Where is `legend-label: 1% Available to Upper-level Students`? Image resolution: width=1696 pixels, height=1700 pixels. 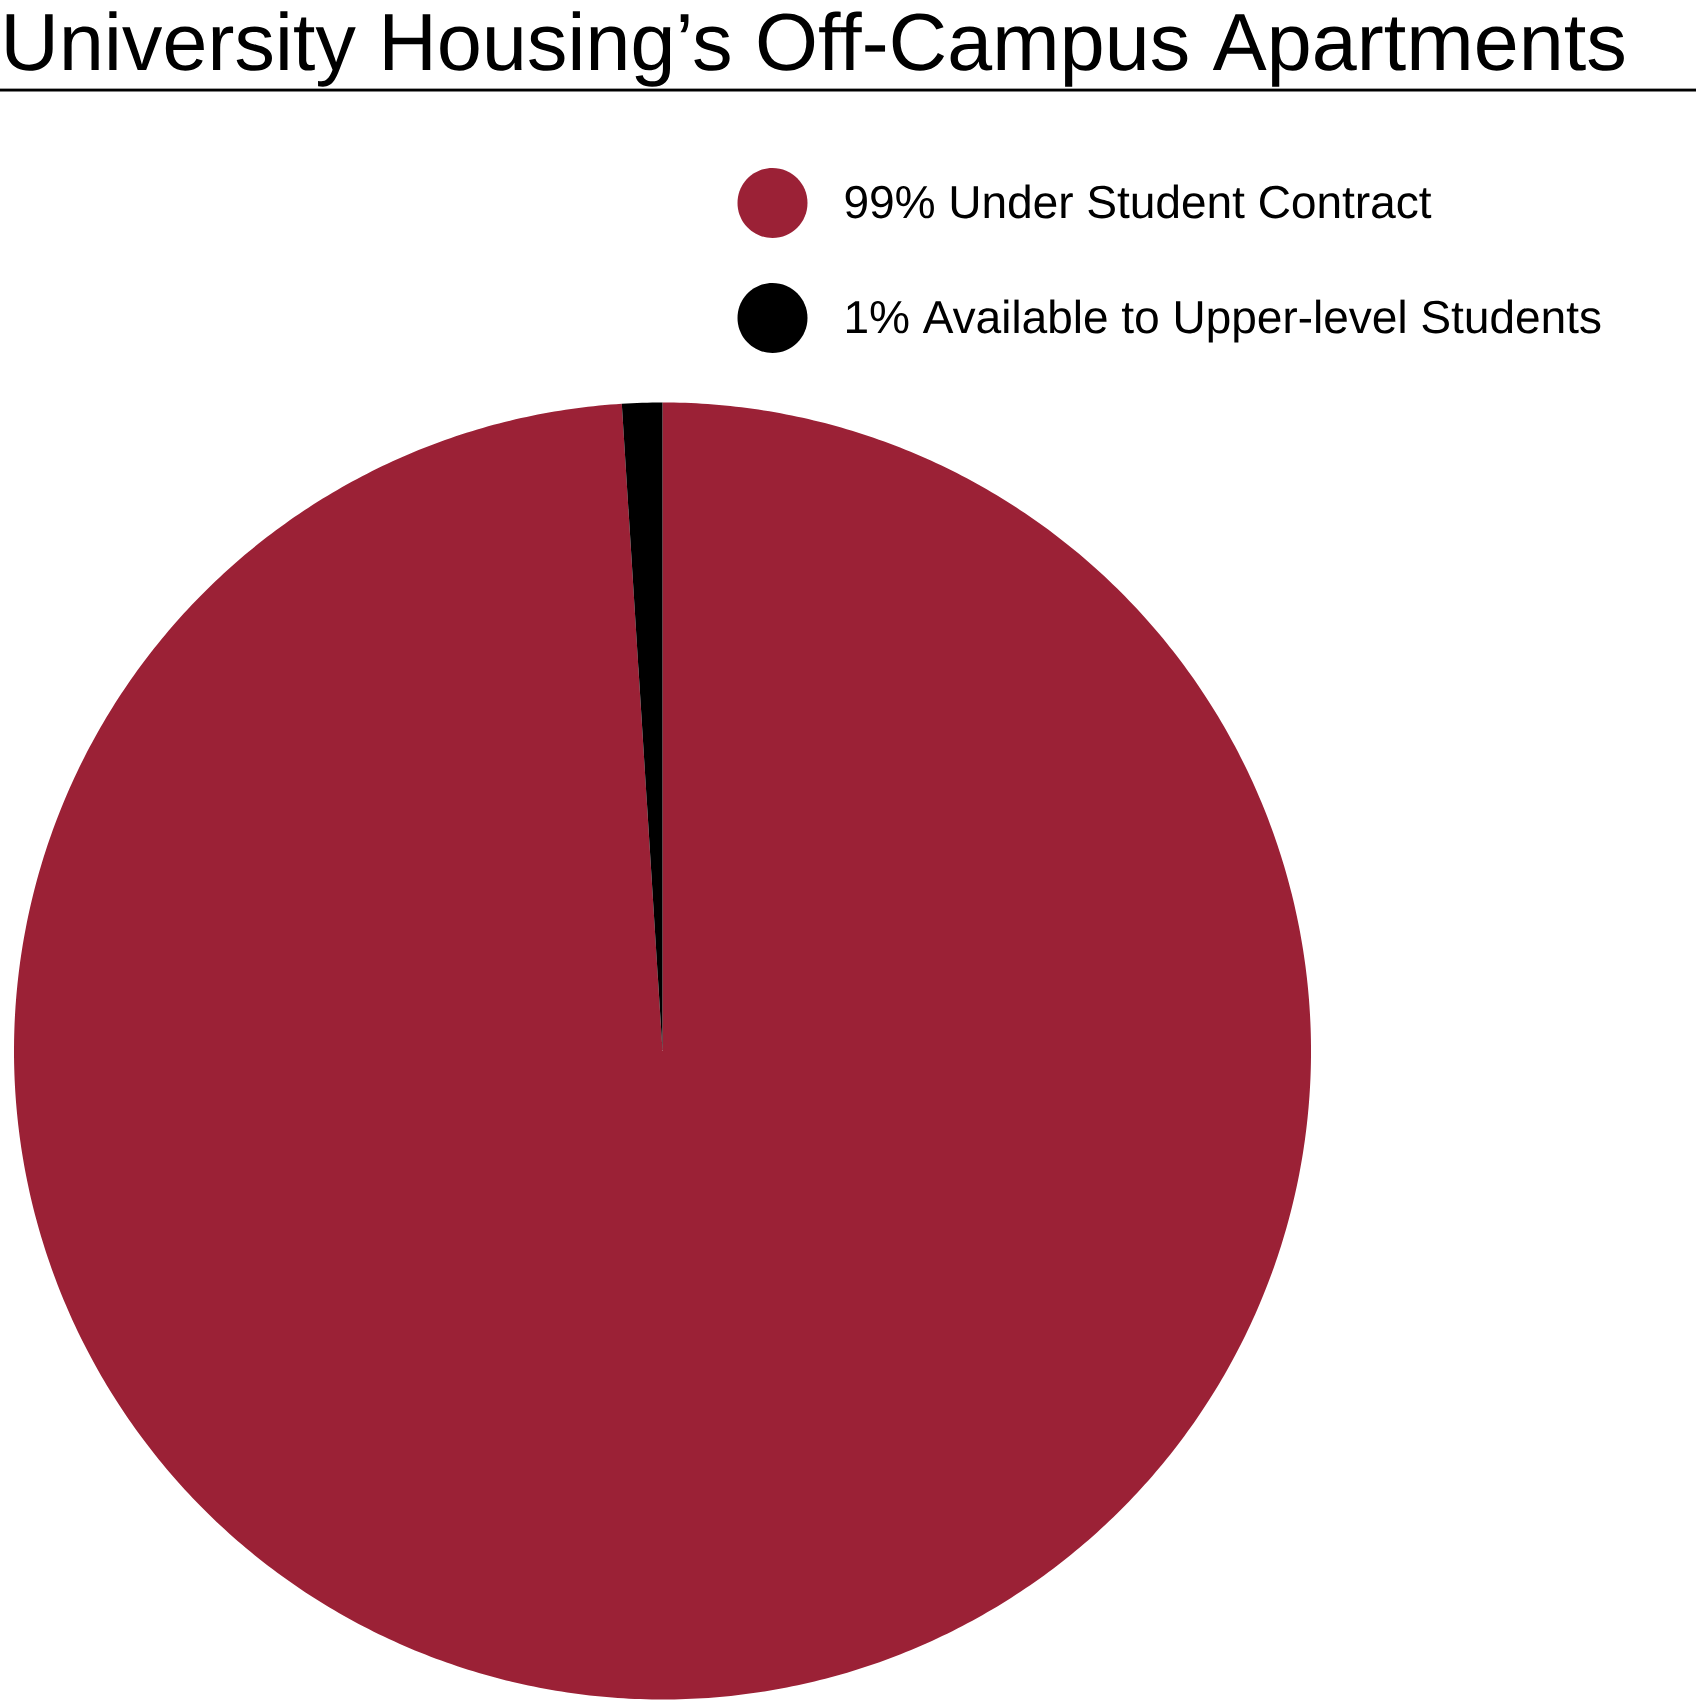
legend-label: 1% Available to Upper-level Students is located at coordinates (1224, 321).